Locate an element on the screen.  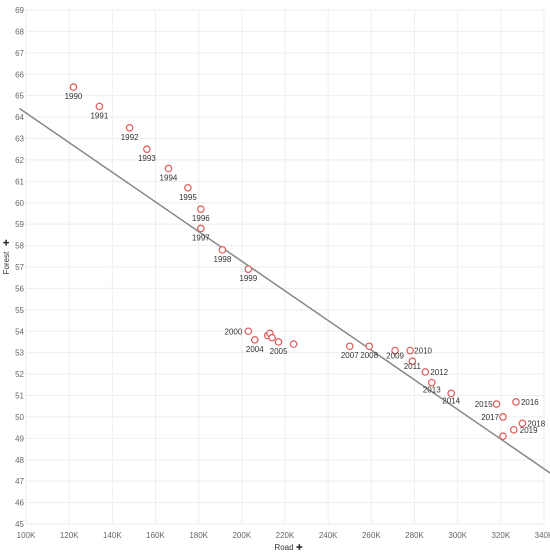
point-label: 1998 is located at coordinates (223, 259).